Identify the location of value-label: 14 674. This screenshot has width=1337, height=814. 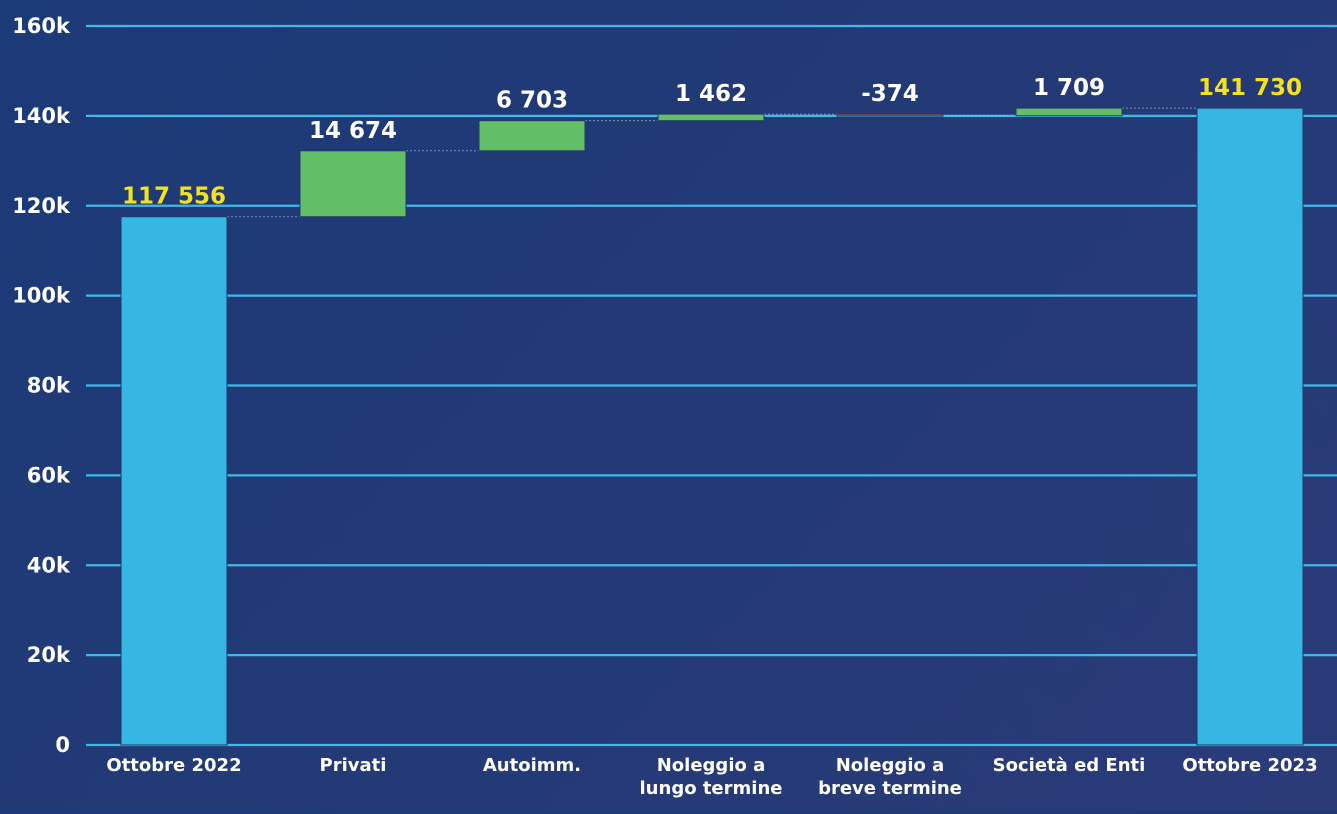
(353, 131).